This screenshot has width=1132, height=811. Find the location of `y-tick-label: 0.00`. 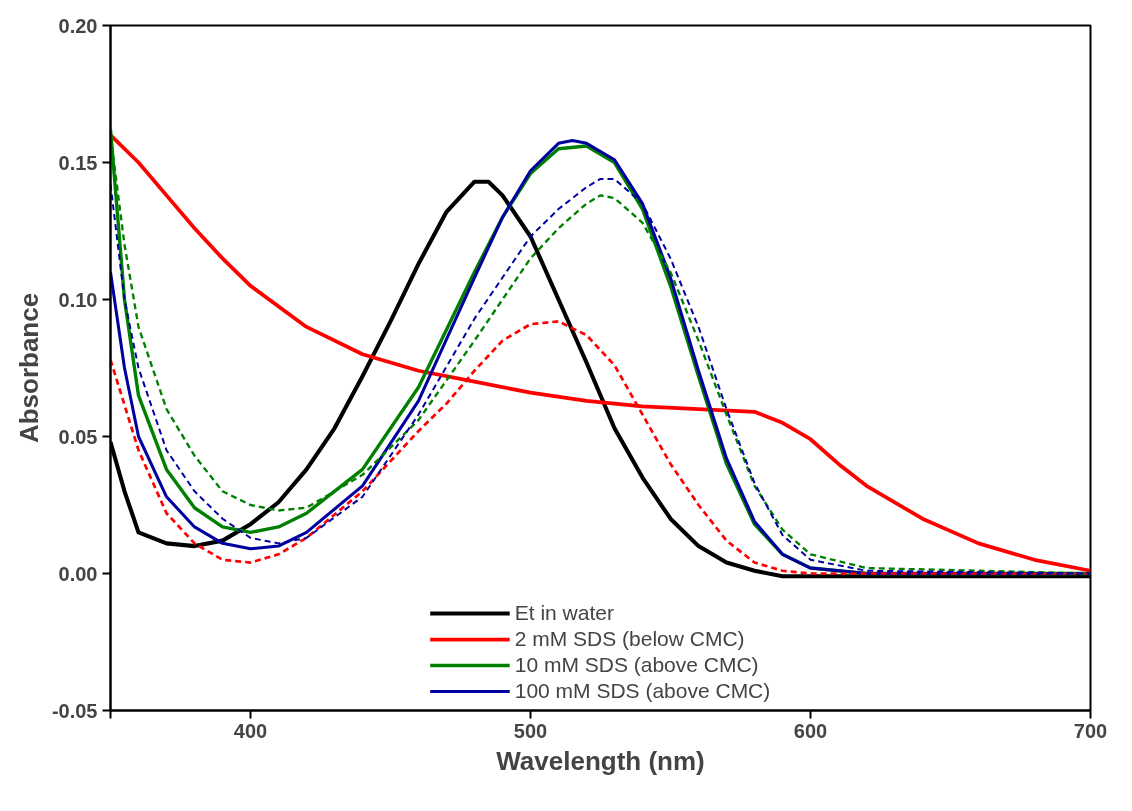

y-tick-label: 0.00 is located at coordinates (78, 573).